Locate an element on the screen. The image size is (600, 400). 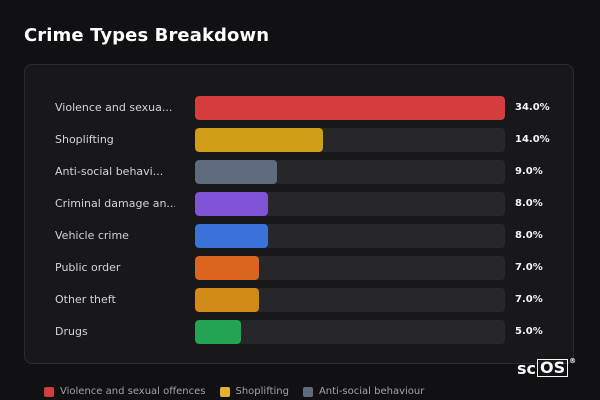
bar-row: Drugs 5.0% is located at coordinates (299, 332).